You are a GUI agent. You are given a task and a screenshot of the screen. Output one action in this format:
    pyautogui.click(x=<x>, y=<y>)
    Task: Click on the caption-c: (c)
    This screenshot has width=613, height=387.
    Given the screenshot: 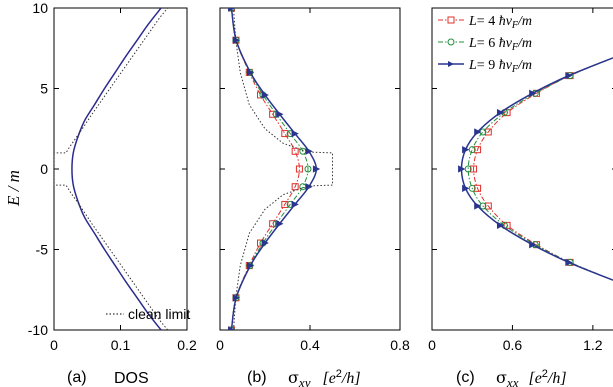 What is the action you would take?
    pyautogui.click(x=465, y=377)
    